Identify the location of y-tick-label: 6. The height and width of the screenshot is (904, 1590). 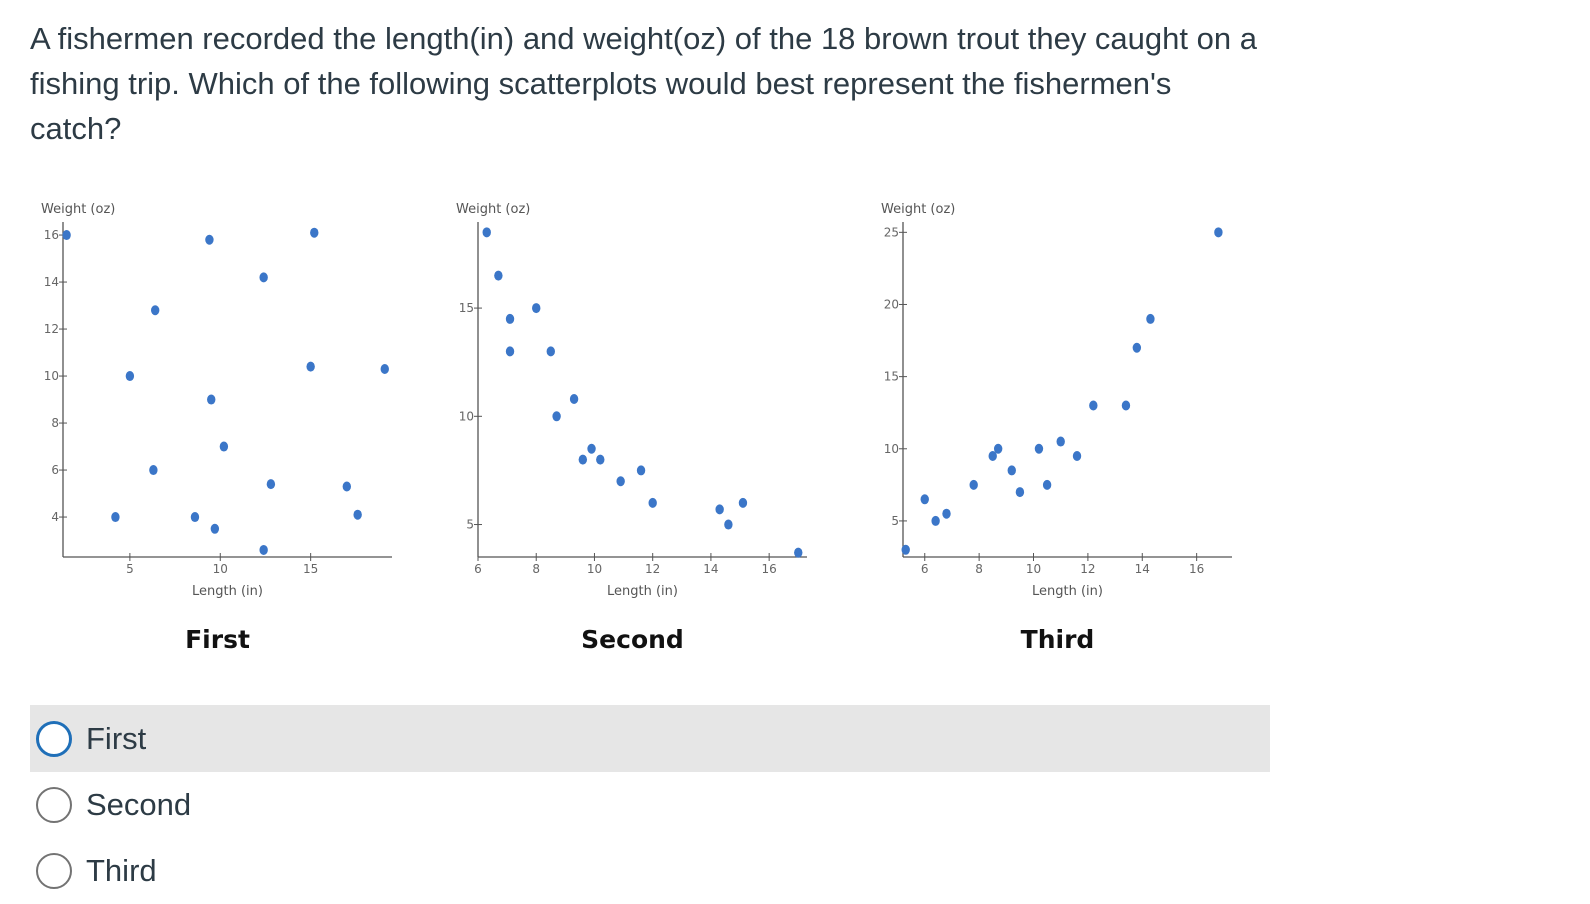
(55, 470).